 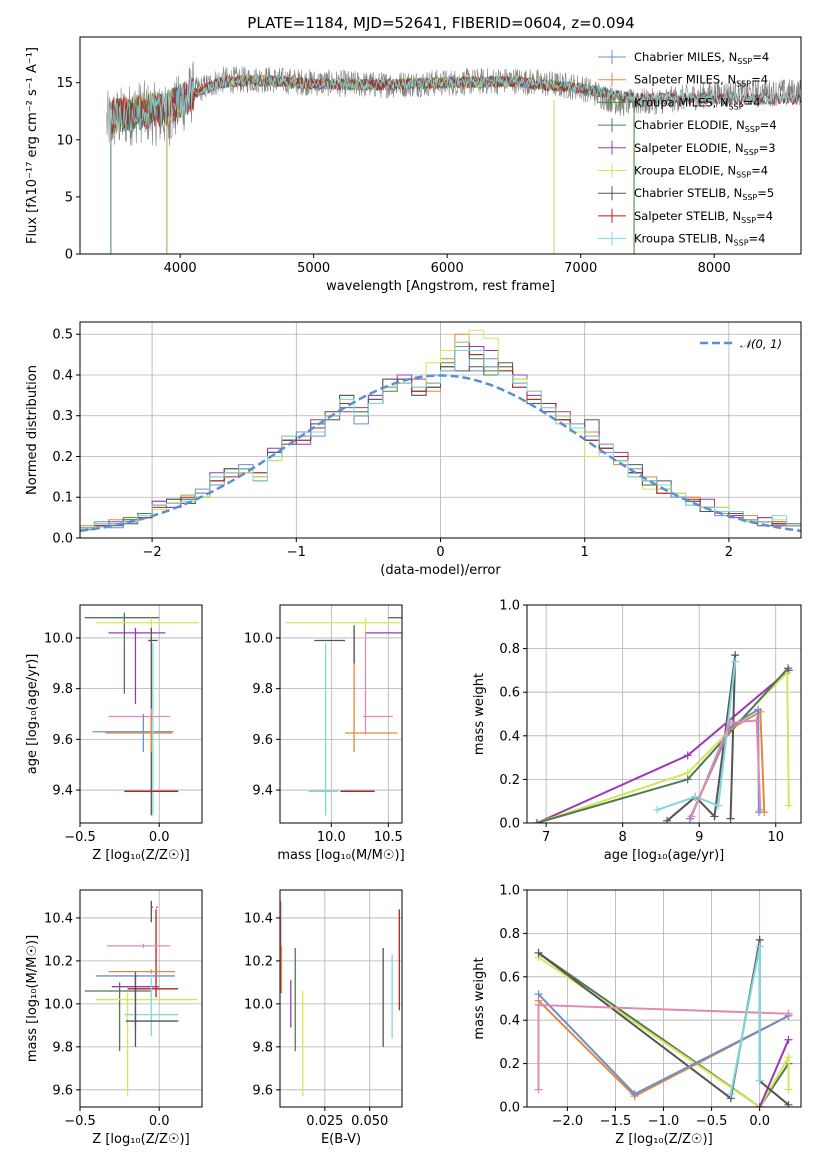 What do you see at coordinates (479, 998) in the screenshot?
I see `y-axis-label: mass weight` at bounding box center [479, 998].